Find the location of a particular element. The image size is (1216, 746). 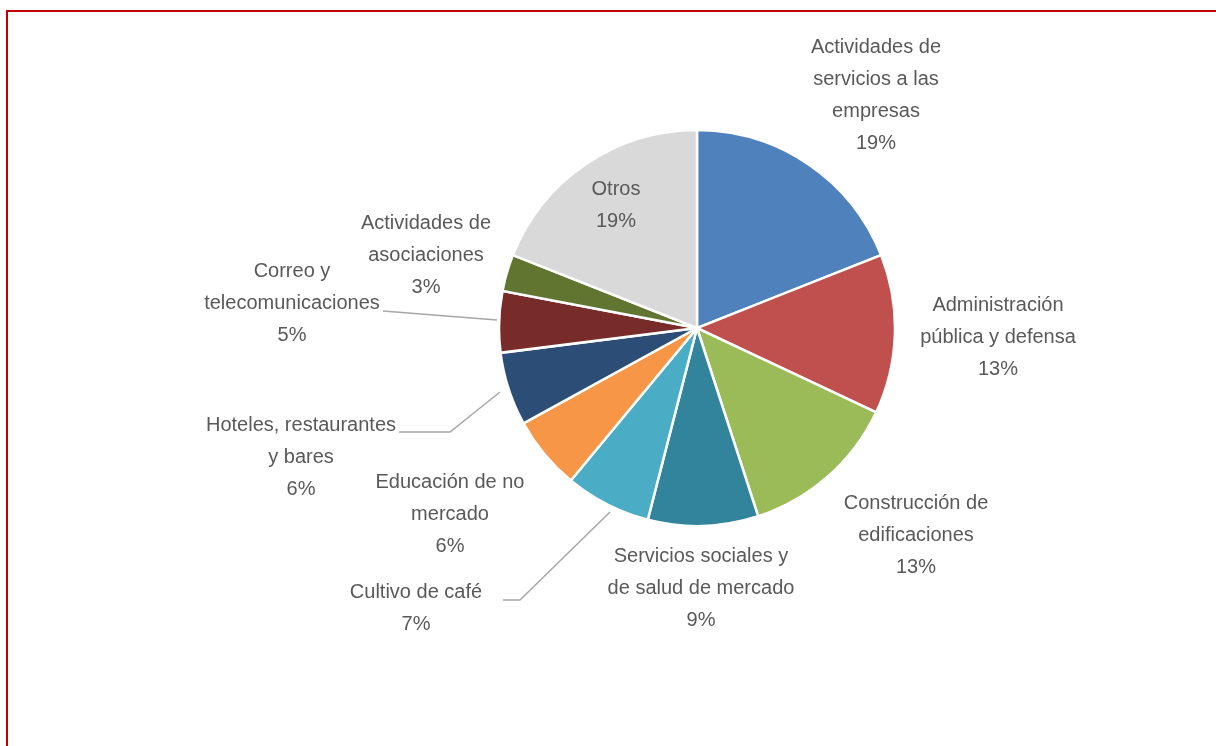

data-label: 3% is located at coordinates (426, 286).